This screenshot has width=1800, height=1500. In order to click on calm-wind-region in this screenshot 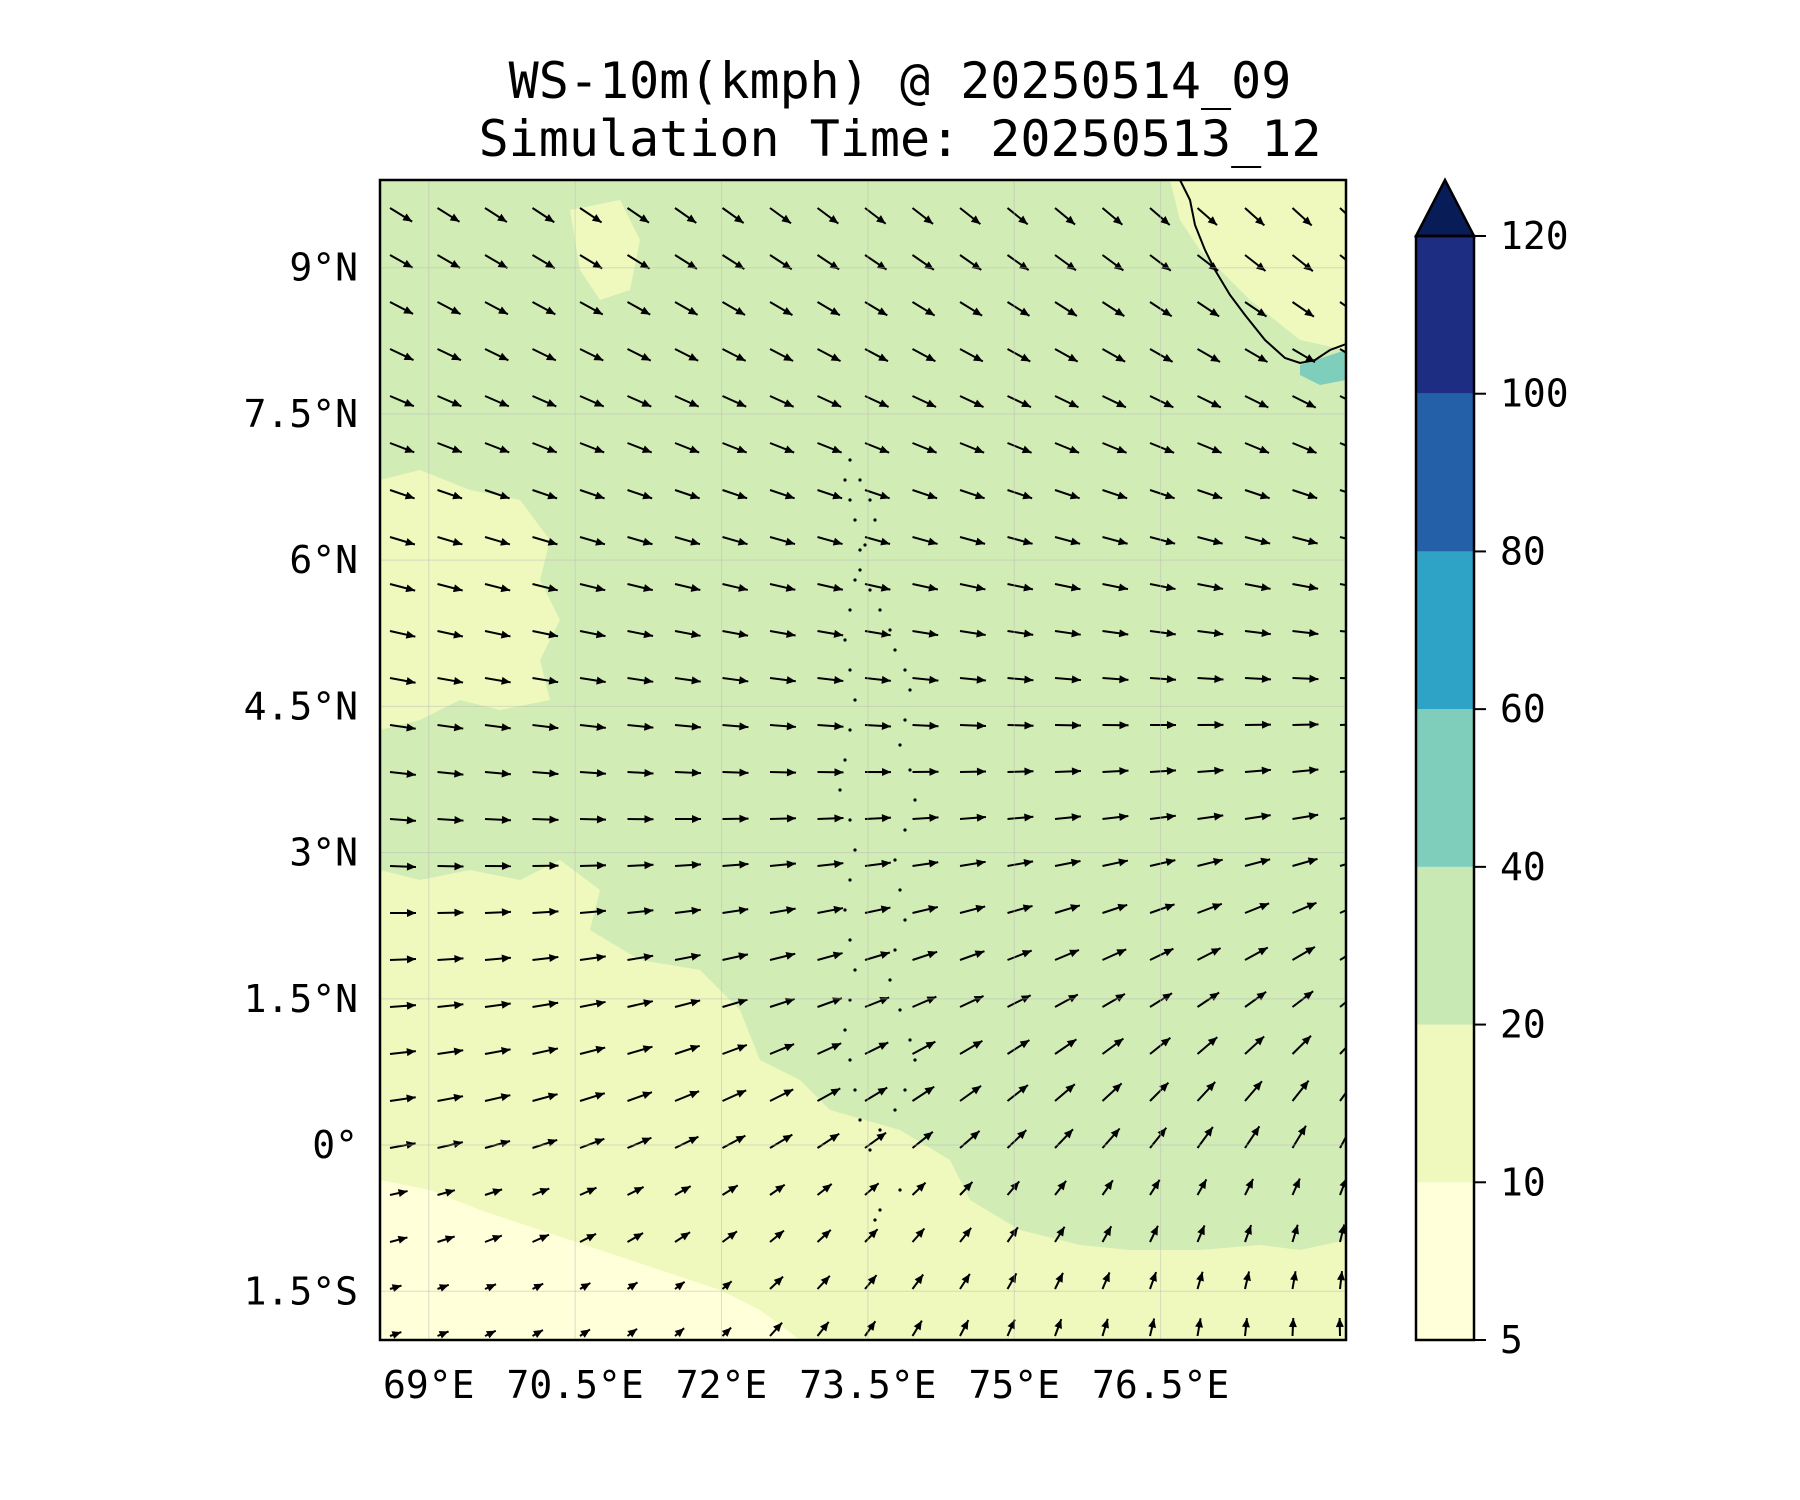, I will do `click(590, 1260)`.